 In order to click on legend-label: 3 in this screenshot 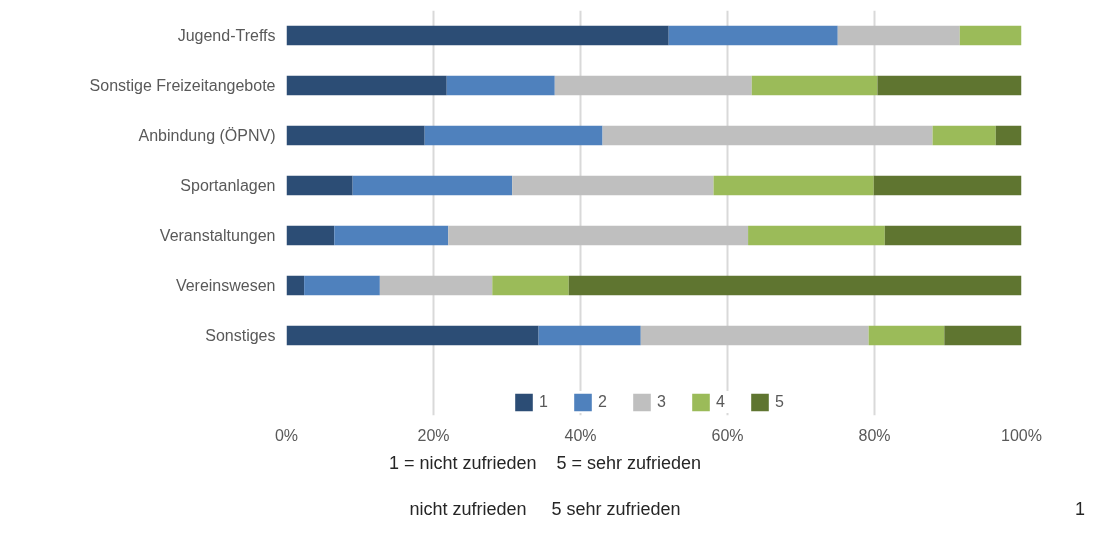, I will do `click(662, 402)`.